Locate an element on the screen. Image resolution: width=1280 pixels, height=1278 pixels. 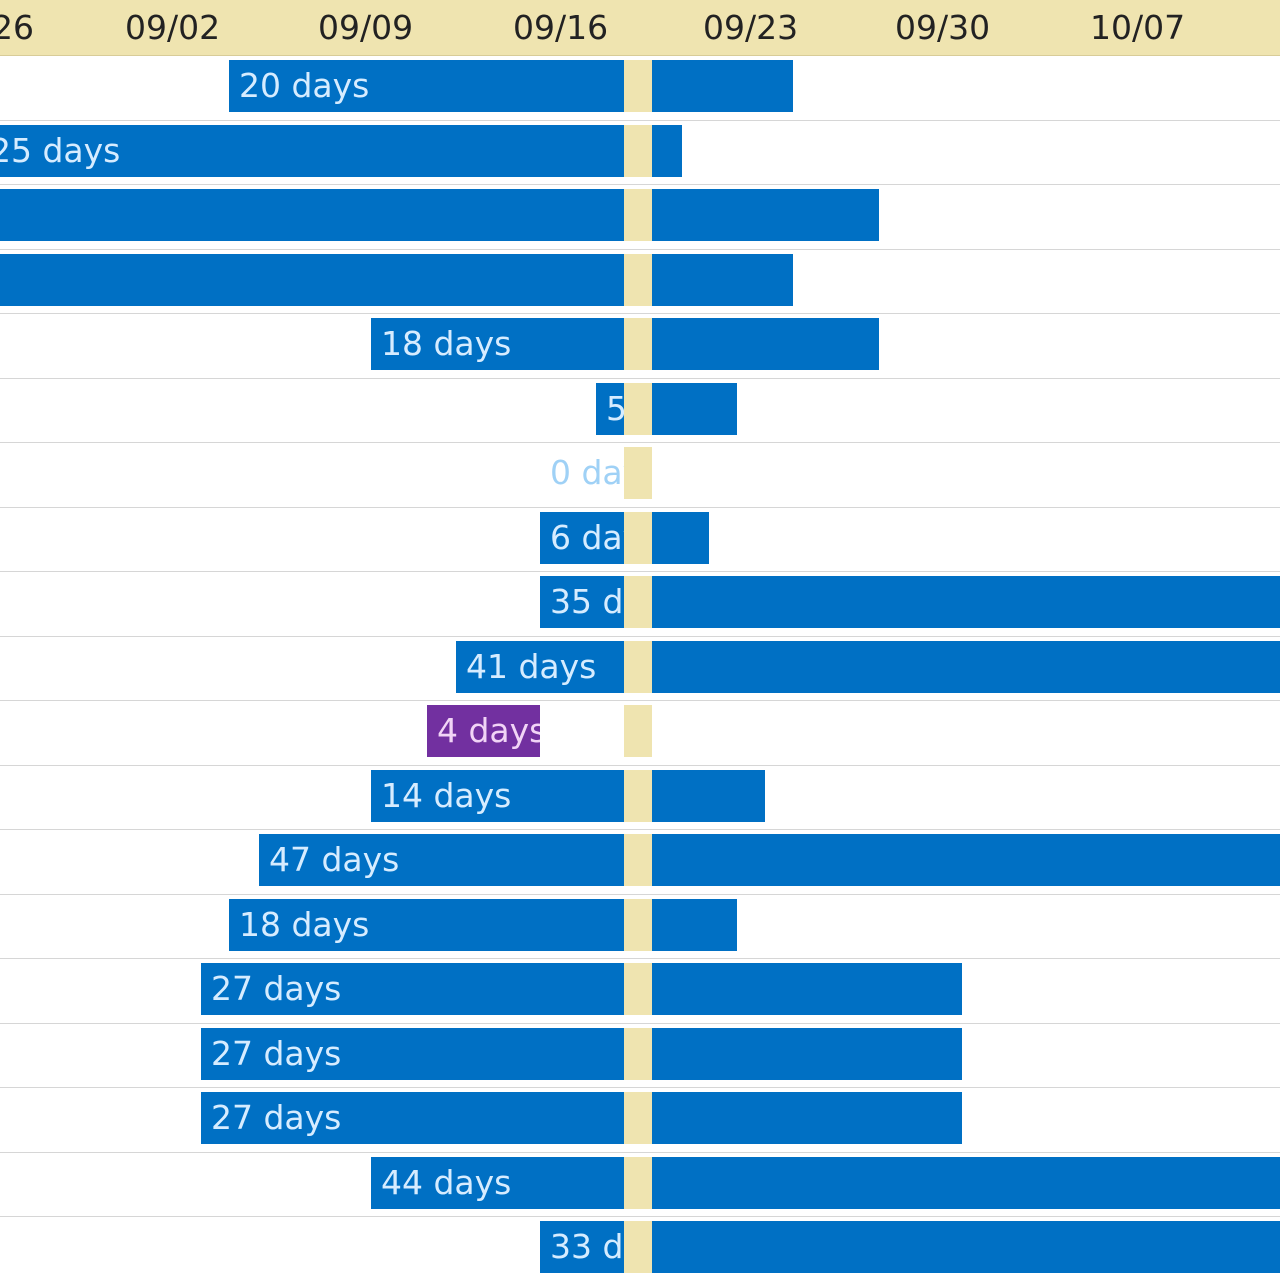
duration-label: 41 days is located at coordinates (531, 666).